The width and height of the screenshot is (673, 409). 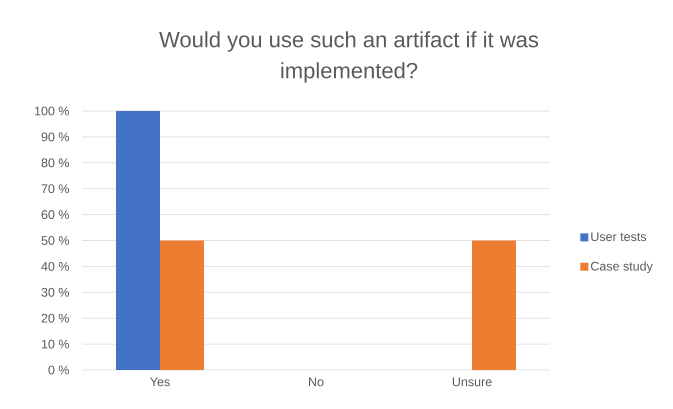 What do you see at coordinates (56, 318) in the screenshot?
I see `y-tick-label: 20 %` at bounding box center [56, 318].